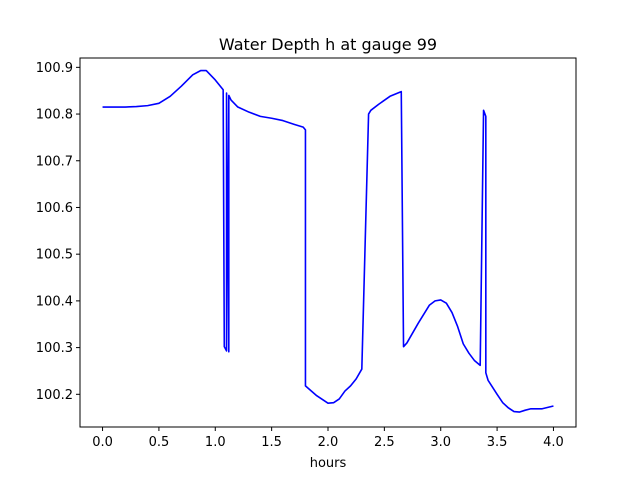  I want to click on x-axis: 0.0 0.5 1.0 1.5 2.0 2.5 3.0 3.5 4.0, so click(328, 438).